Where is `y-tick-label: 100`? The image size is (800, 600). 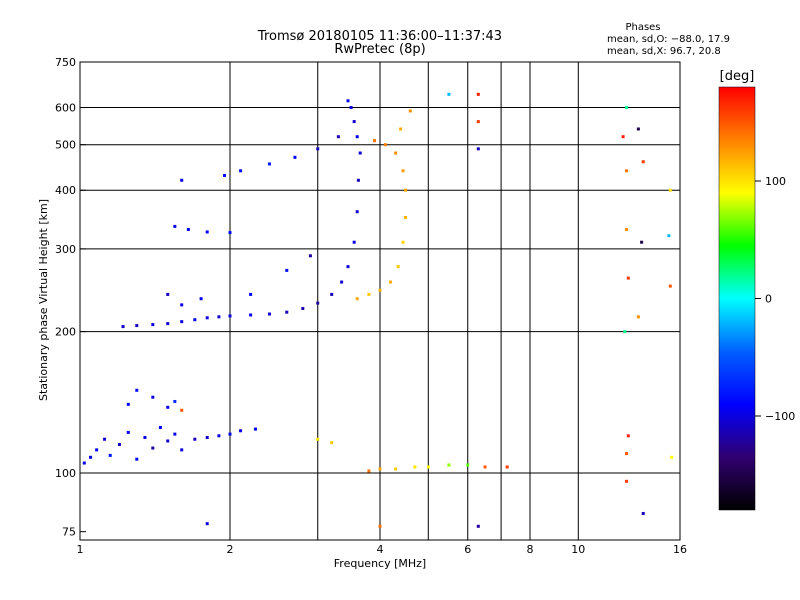
y-tick-label: 100 is located at coordinates (65, 473).